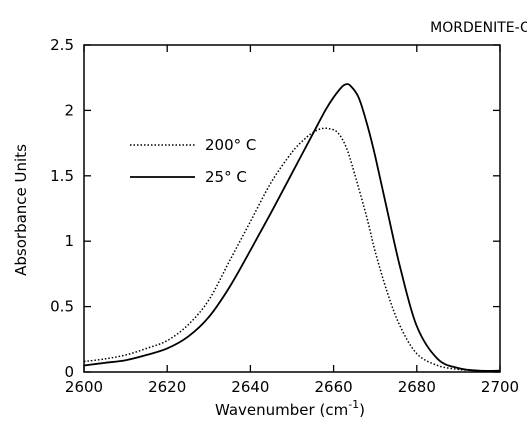 The width and height of the screenshot is (527, 424). What do you see at coordinates (167, 387) in the screenshot?
I see `x-tick-label: 2620` at bounding box center [167, 387].